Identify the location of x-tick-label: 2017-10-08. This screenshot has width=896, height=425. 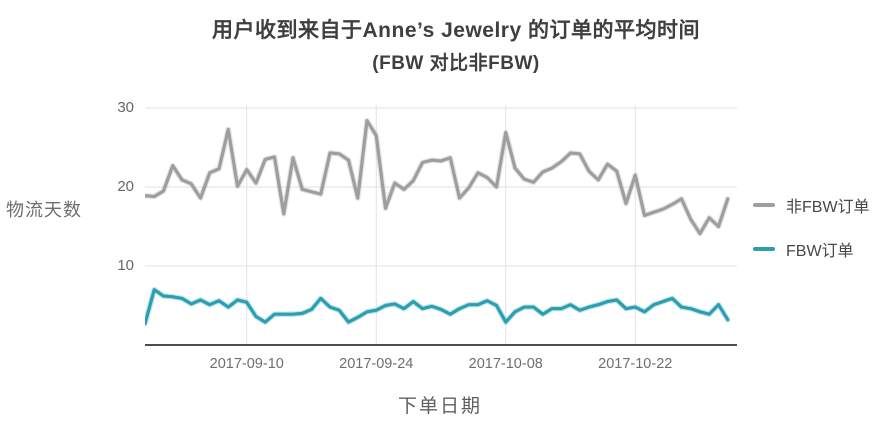
(505, 364).